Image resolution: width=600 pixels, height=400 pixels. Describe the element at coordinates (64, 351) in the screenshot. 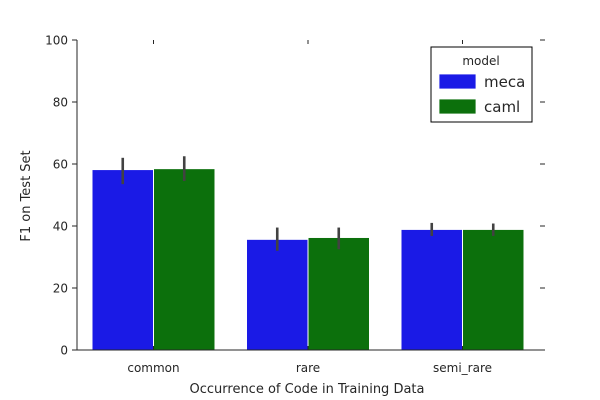

I see `y-tick-label-0: 0` at that location.